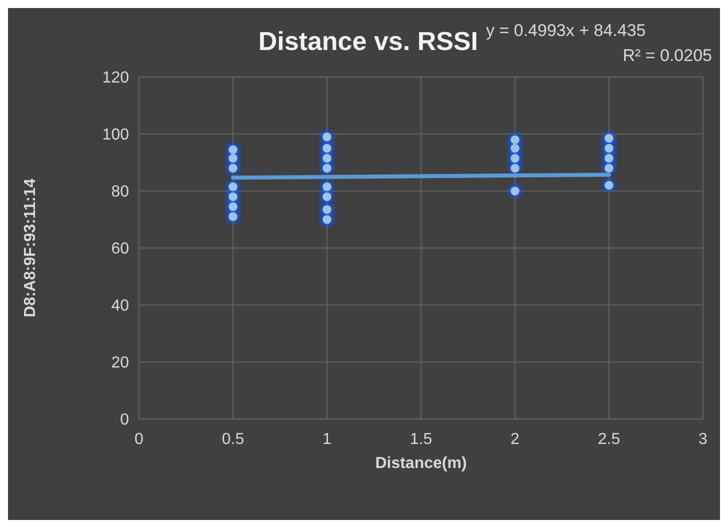  I want to click on chart-title: Distance vs. RSSI, so click(368, 41).